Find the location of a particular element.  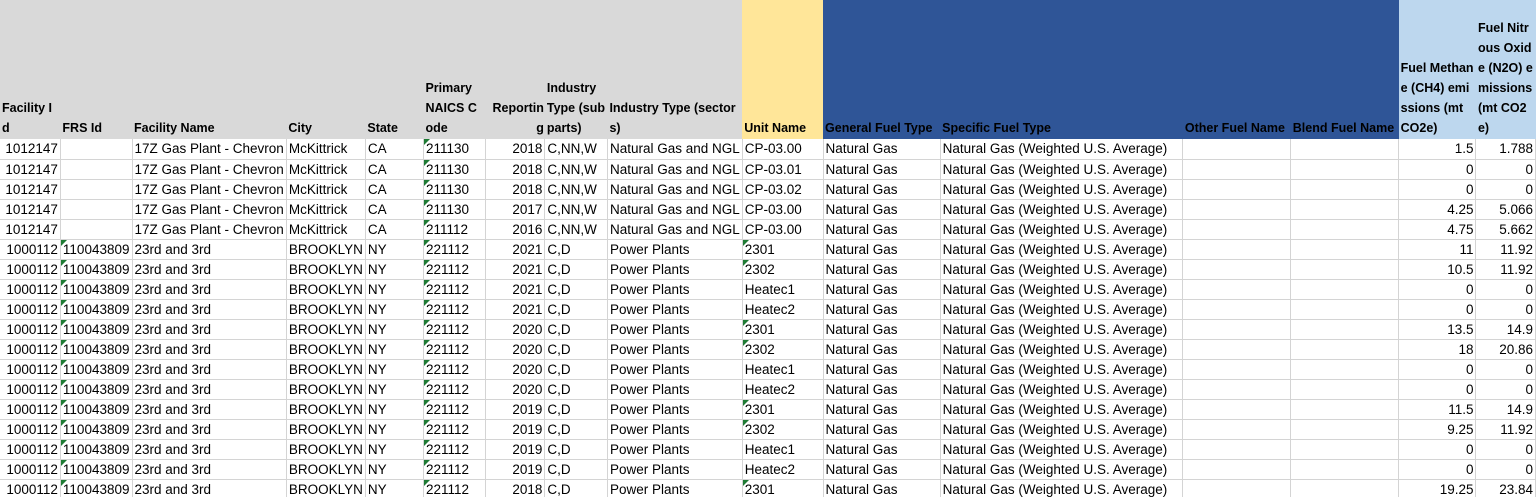

cell-industry-subparts: C,NN,W is located at coordinates (576, 189).